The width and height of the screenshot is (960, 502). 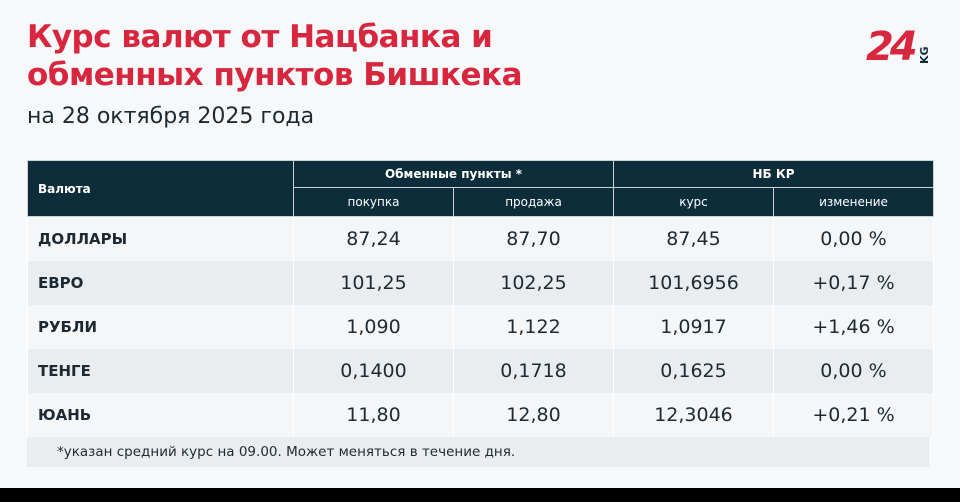 What do you see at coordinates (373, 415) in the screenshot?
I see `cell-buy: 11,80` at bounding box center [373, 415].